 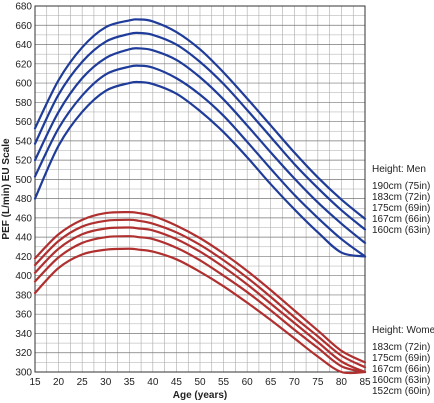 I want to click on men-legend-heading: Height: Men, so click(x=399, y=169).